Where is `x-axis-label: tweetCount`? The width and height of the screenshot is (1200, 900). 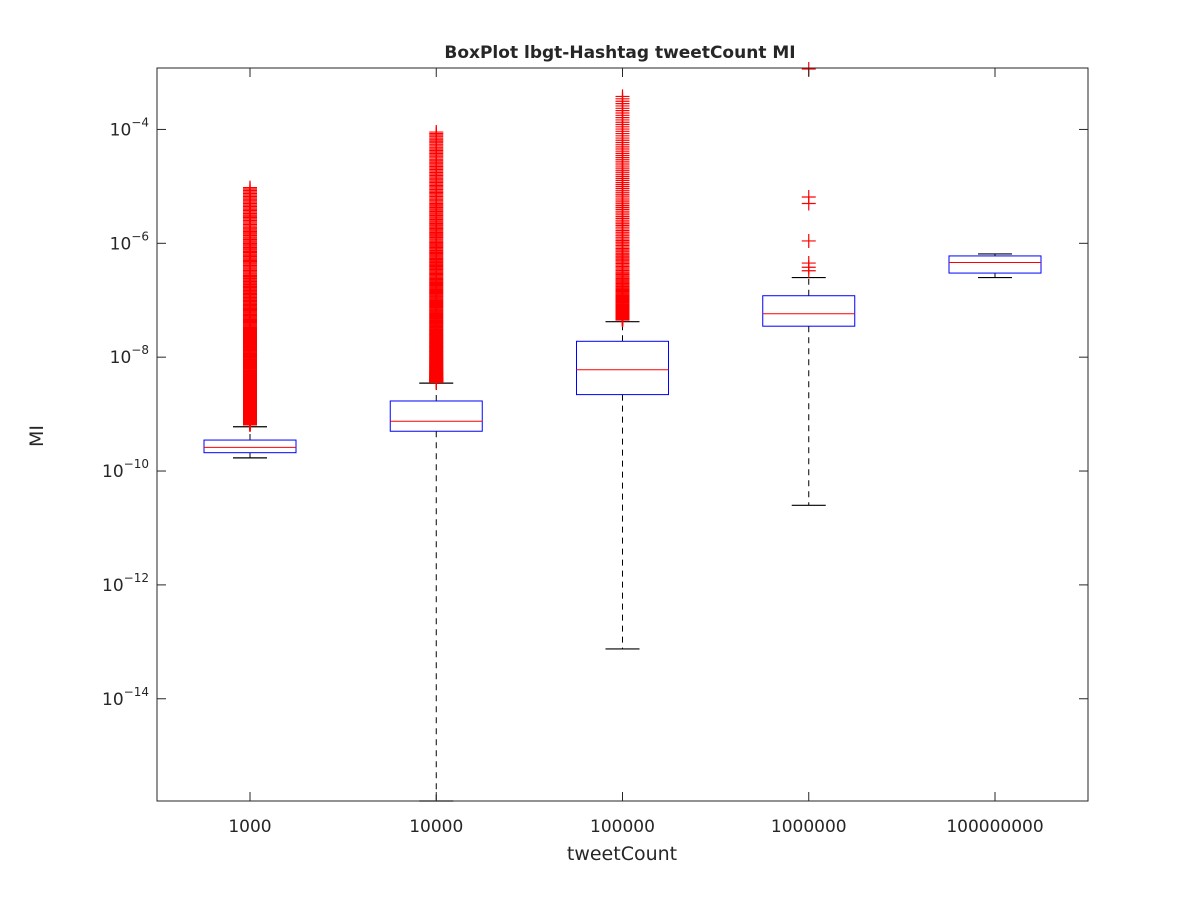
x-axis-label: tweetCount is located at coordinates (622, 854).